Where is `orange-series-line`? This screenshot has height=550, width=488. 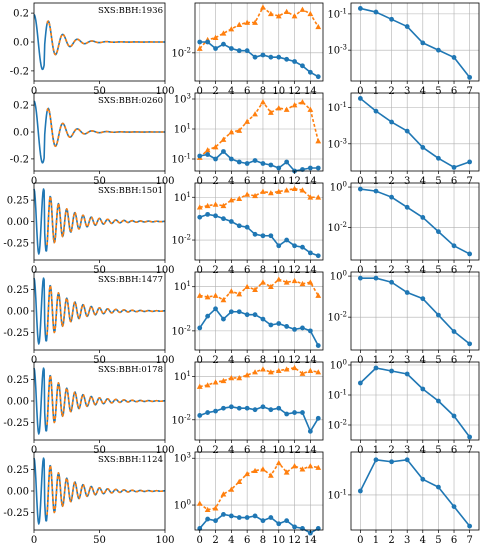
orange-series-line is located at coordinates (259, 198).